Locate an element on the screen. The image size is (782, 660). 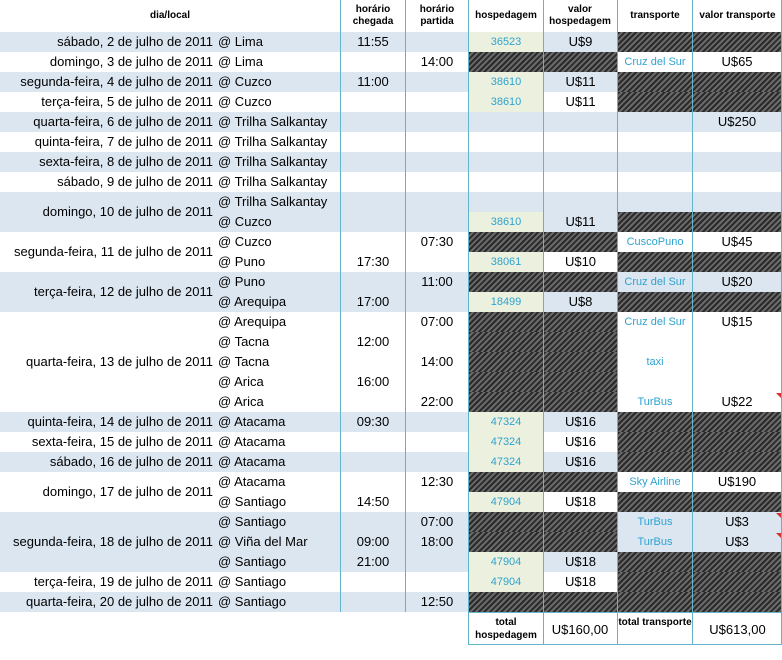
place-cell: @ Puno is located at coordinates (242, 261).